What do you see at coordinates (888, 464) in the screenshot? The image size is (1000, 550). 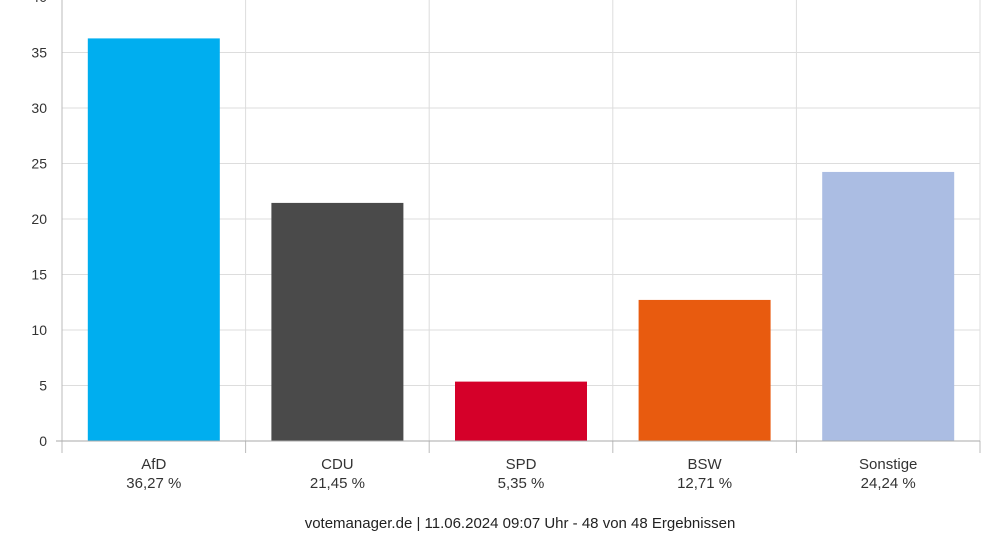 I see `x-category-label: Sonstige` at bounding box center [888, 464].